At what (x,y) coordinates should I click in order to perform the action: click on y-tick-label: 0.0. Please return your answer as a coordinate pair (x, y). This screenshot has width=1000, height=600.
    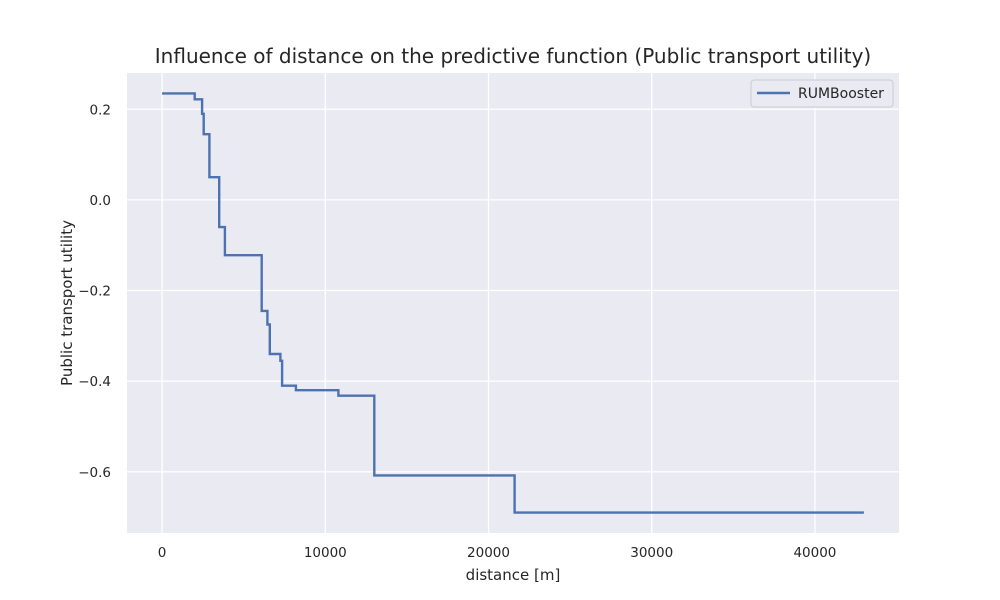
    Looking at the image, I should click on (100, 201).